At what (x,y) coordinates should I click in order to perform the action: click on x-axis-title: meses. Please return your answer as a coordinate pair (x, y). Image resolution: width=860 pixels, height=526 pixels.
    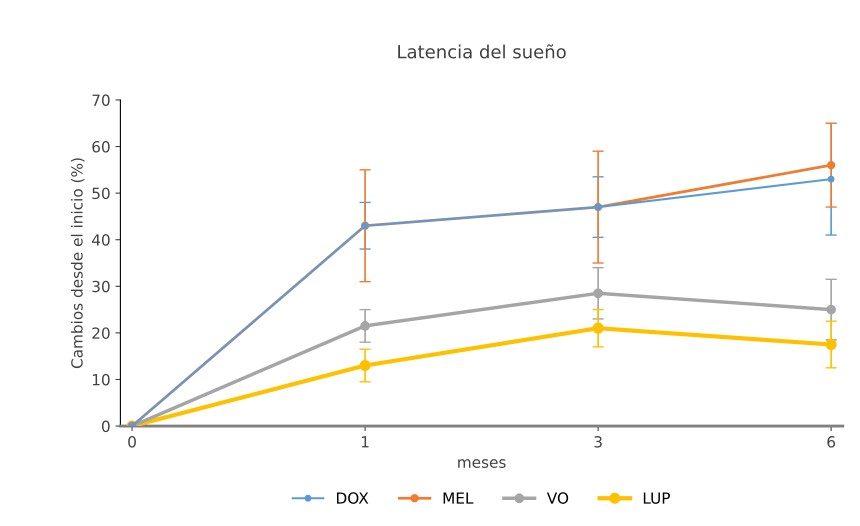
    Looking at the image, I should click on (482, 463).